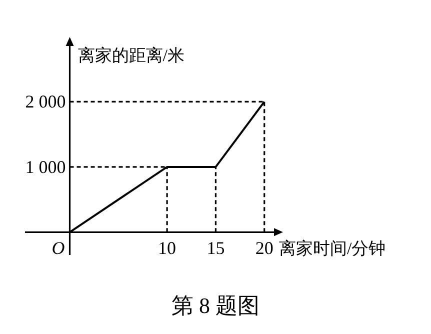 Image resolution: width=431 pixels, height=334 pixels. Describe the element at coordinates (167, 248) in the screenshot. I see `x-tick-label: 10` at that location.